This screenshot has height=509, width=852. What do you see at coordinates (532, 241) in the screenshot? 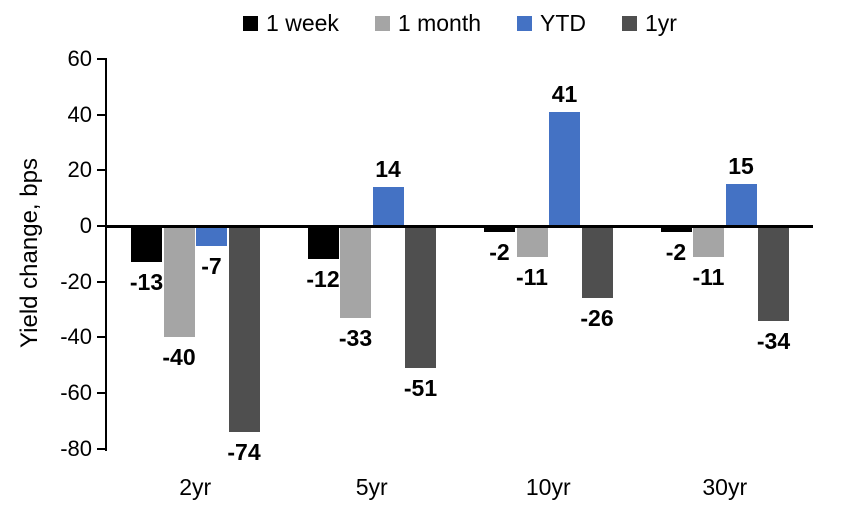
I see `bar-1-month-10yr` at bounding box center [532, 241].